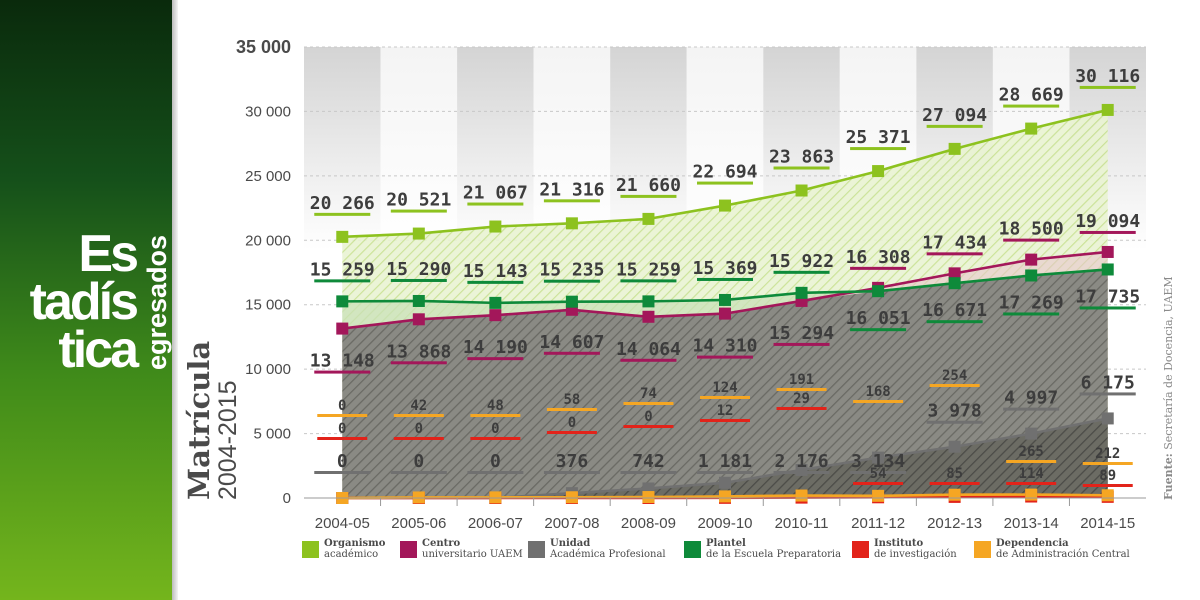  I want to click on data-label-unidad: 1 181, so click(725, 461).